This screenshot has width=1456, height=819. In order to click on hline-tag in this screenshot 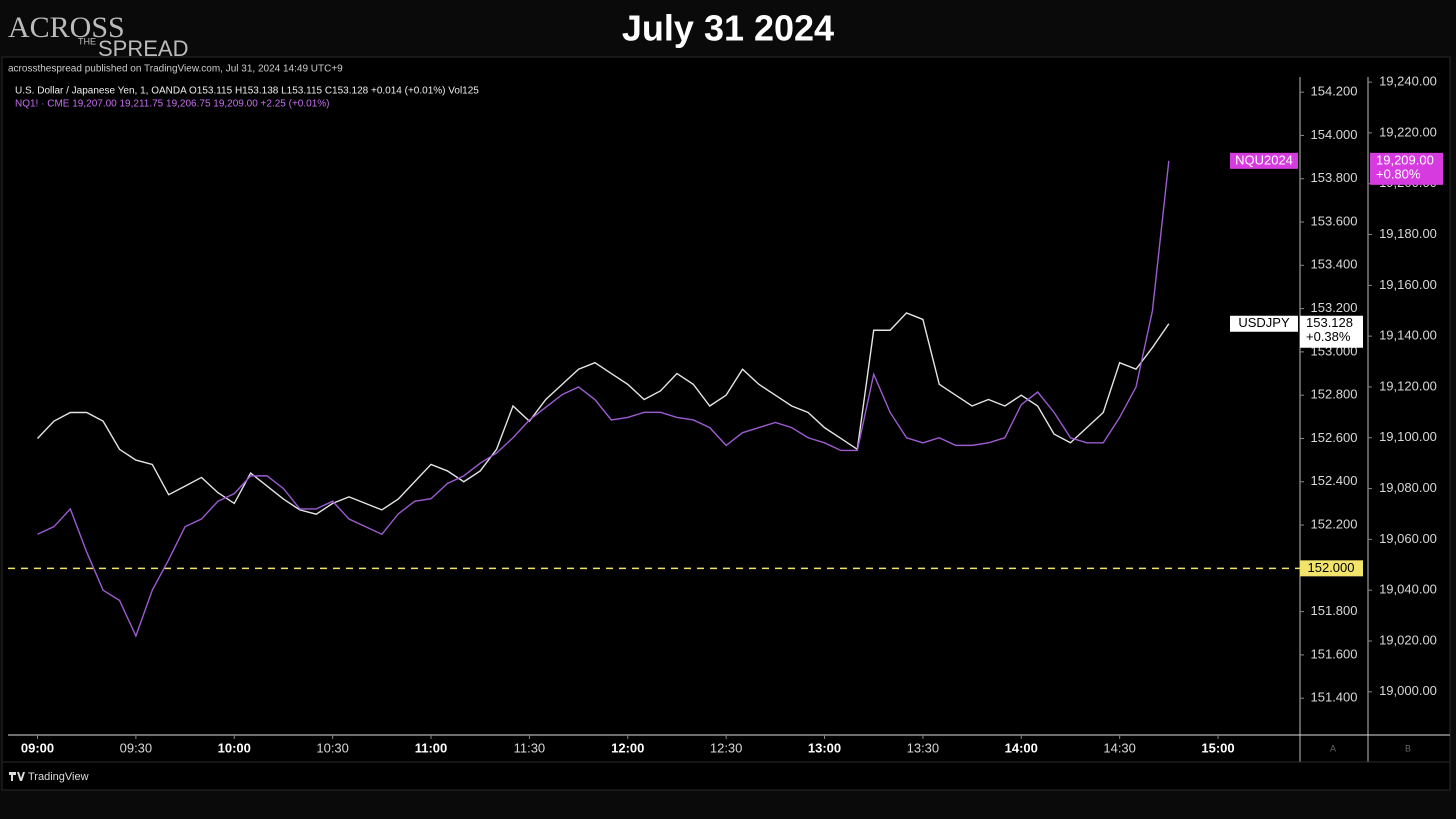, I will do `click(1331, 568)`.